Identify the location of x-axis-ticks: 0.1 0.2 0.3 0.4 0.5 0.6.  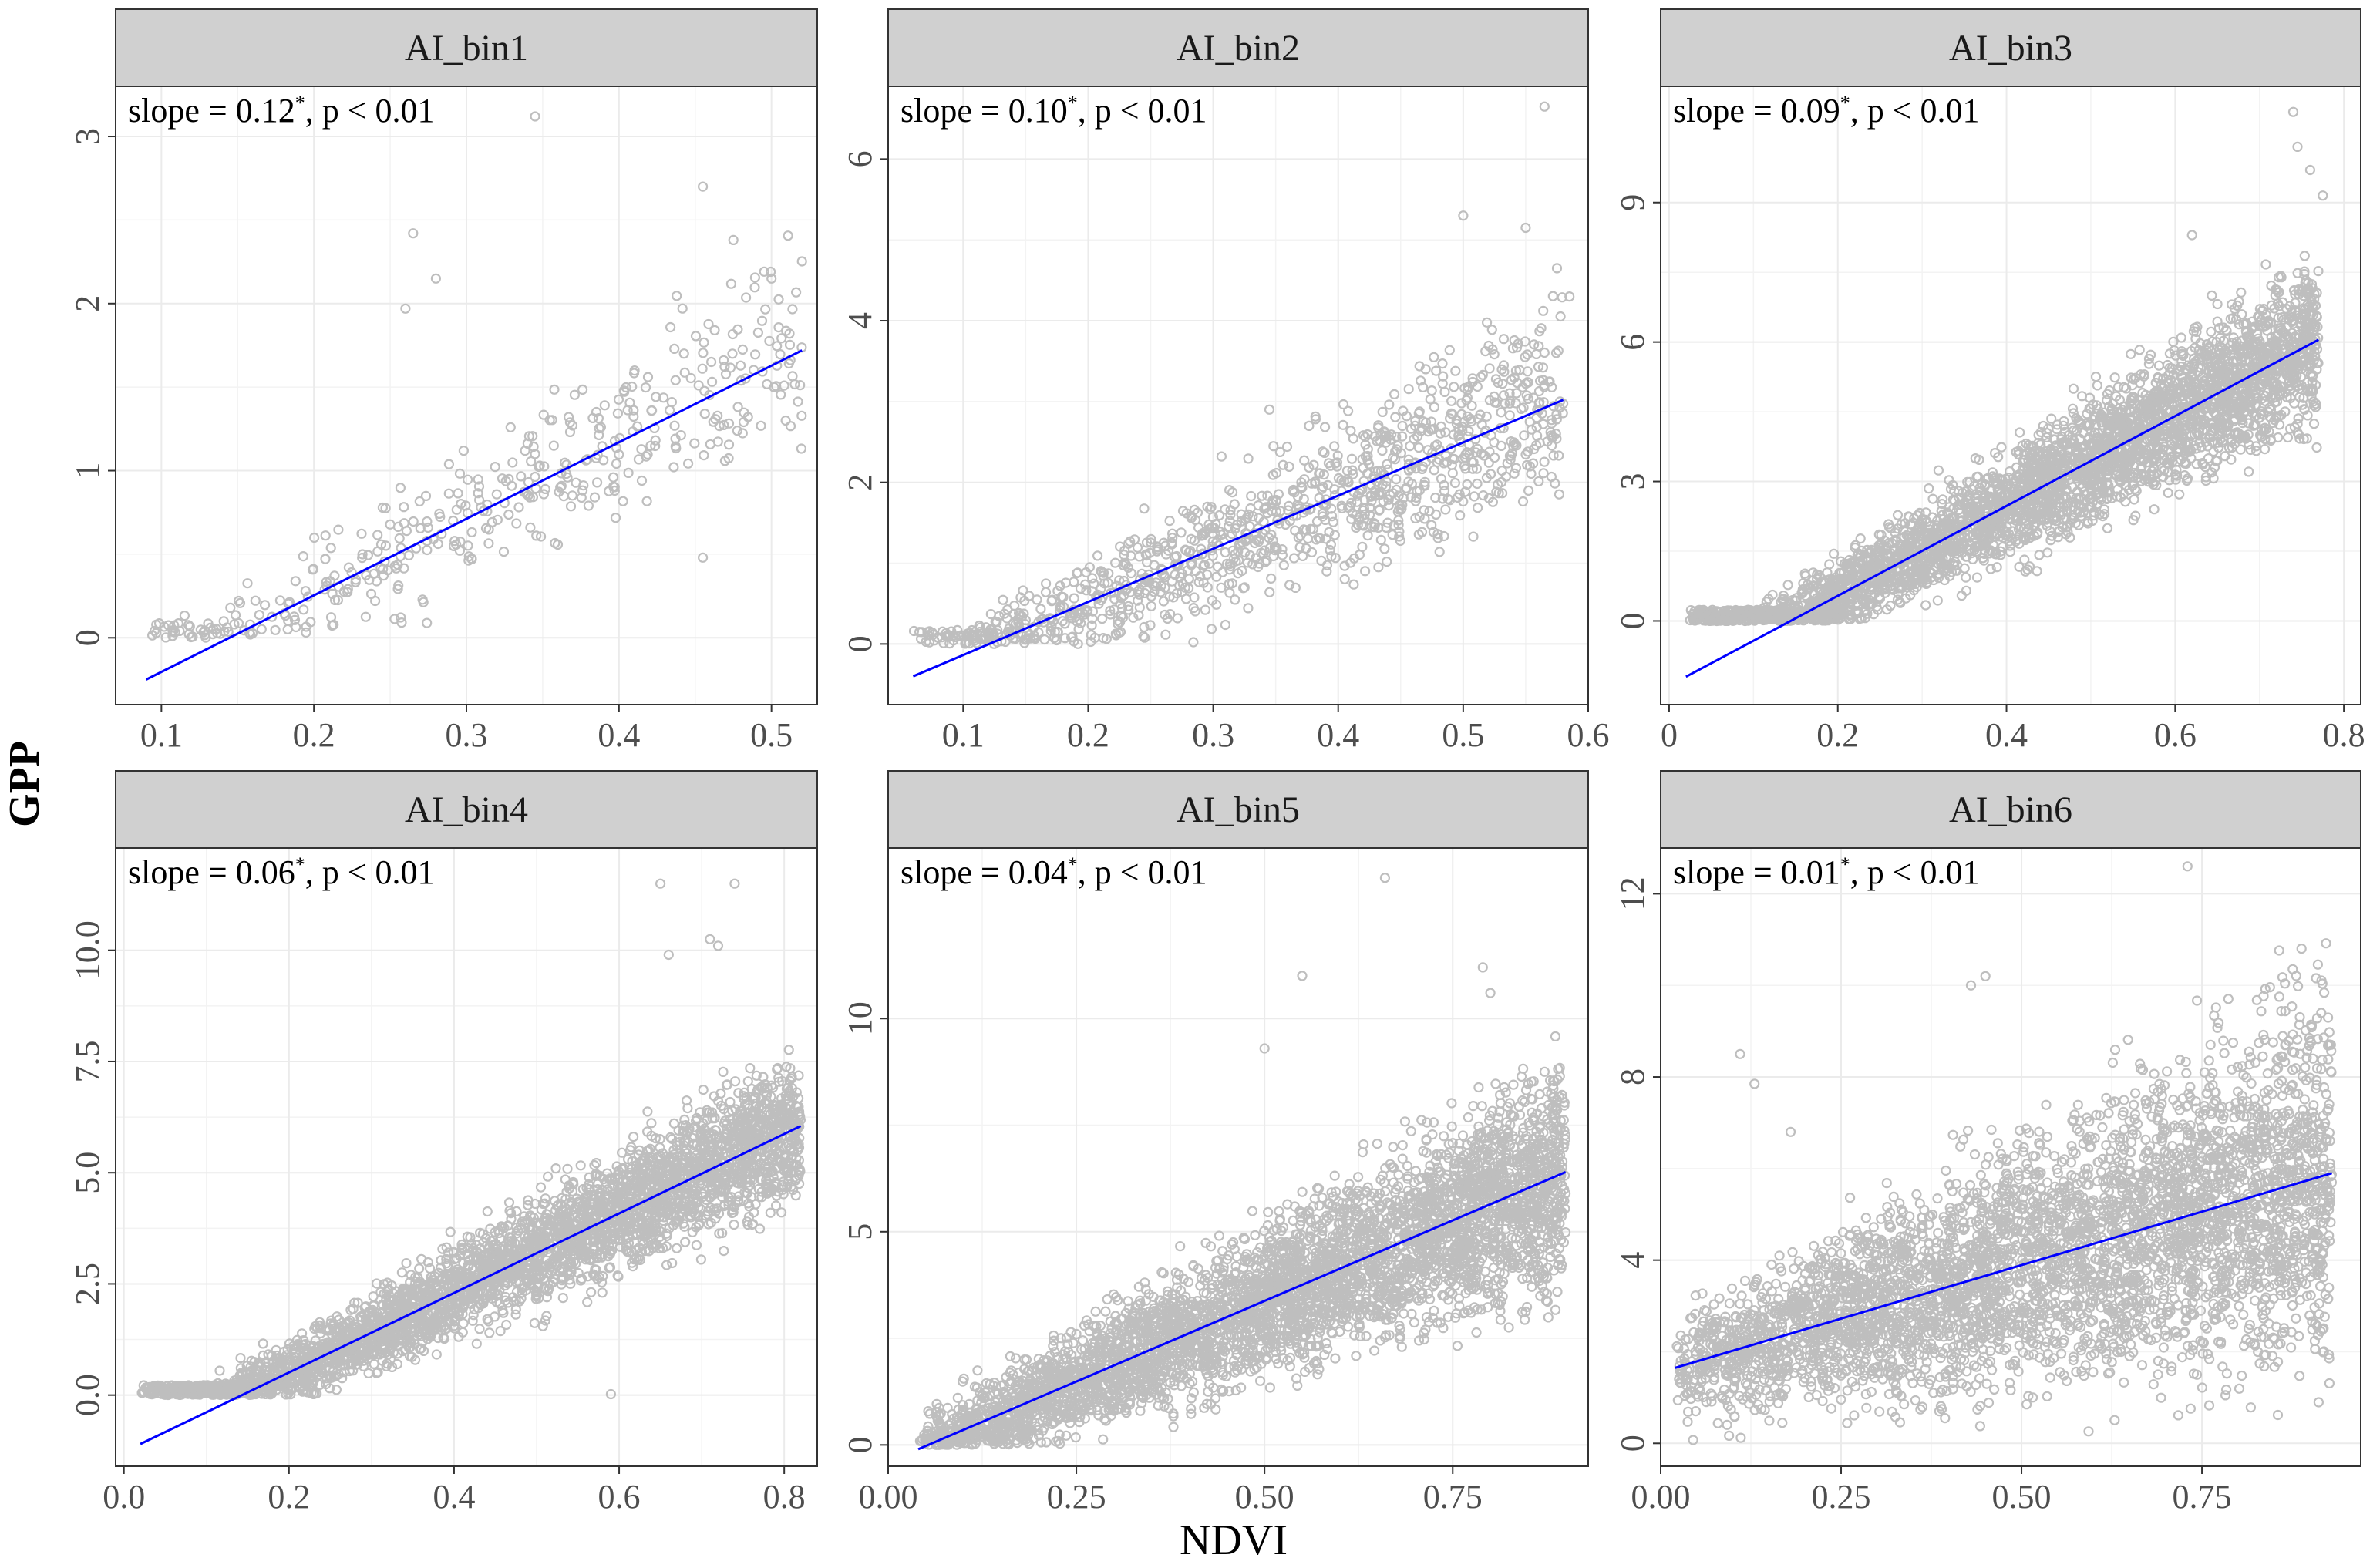
(1276, 729).